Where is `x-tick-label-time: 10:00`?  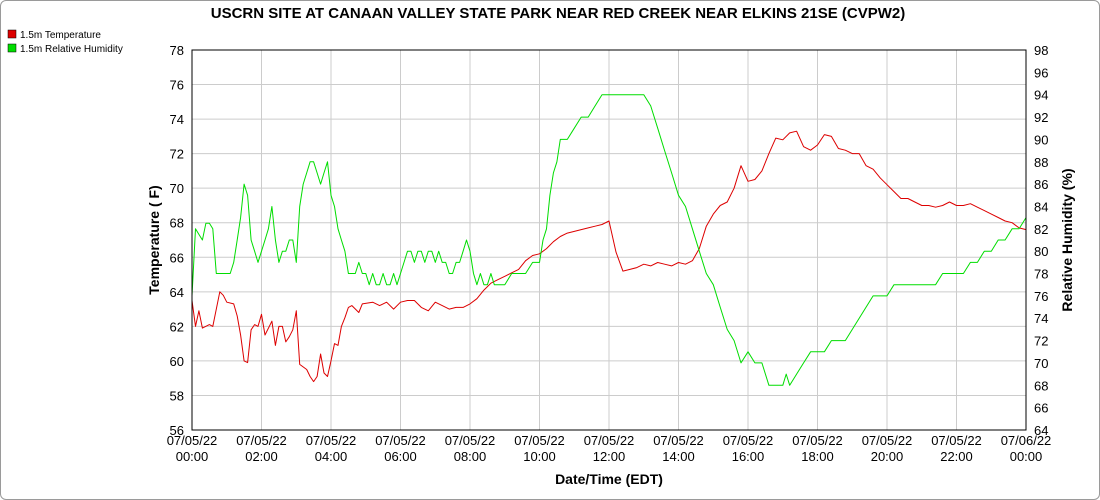 x-tick-label-time: 10:00 is located at coordinates (539, 456).